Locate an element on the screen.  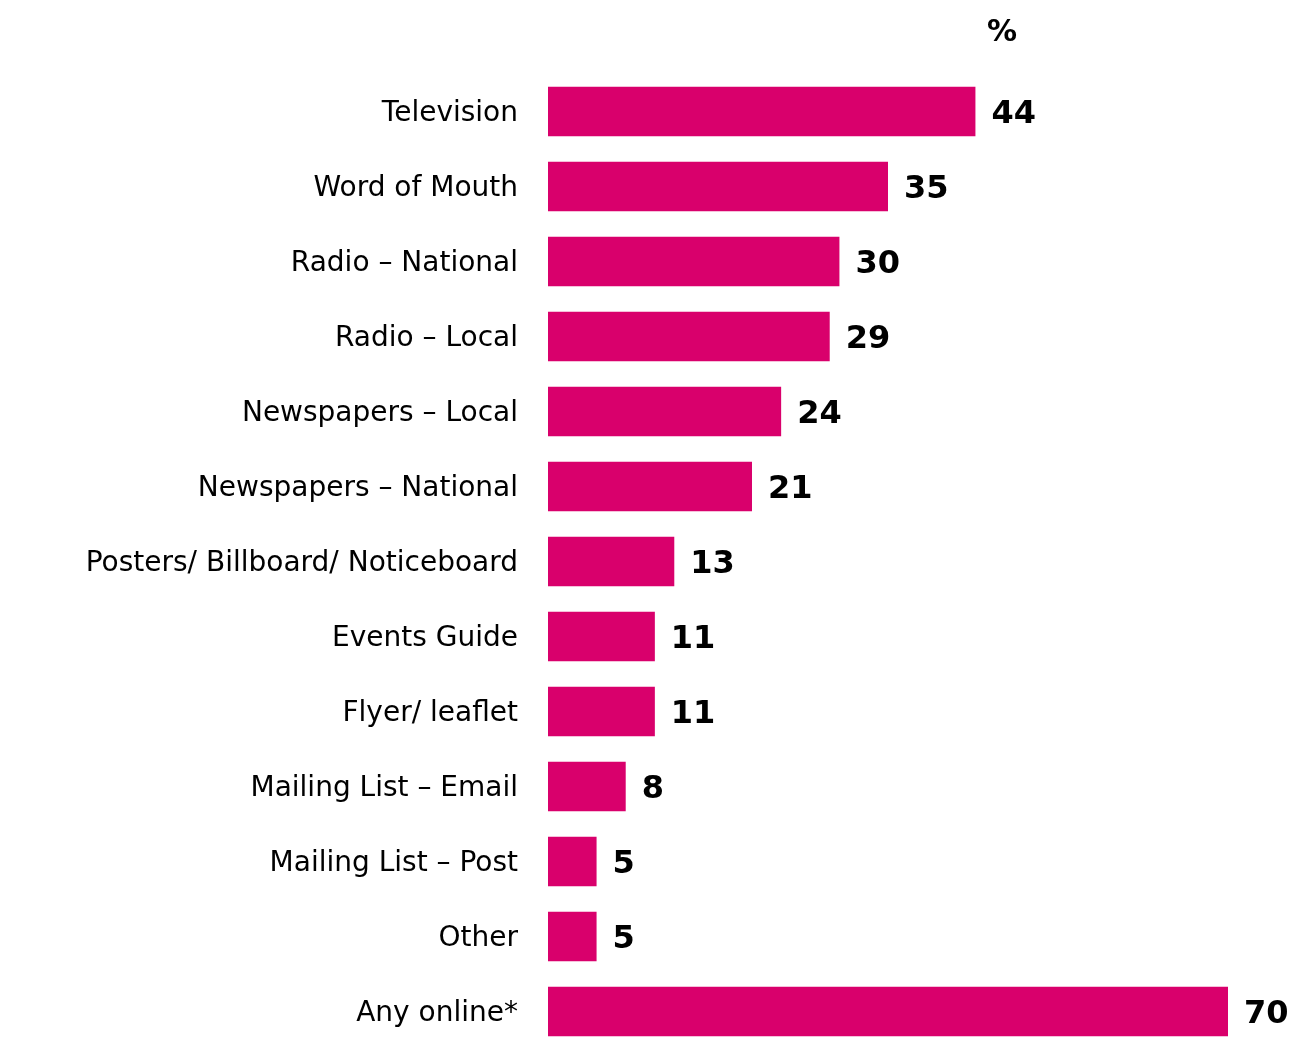
y-tick-label: Other is located at coordinates (478, 936).